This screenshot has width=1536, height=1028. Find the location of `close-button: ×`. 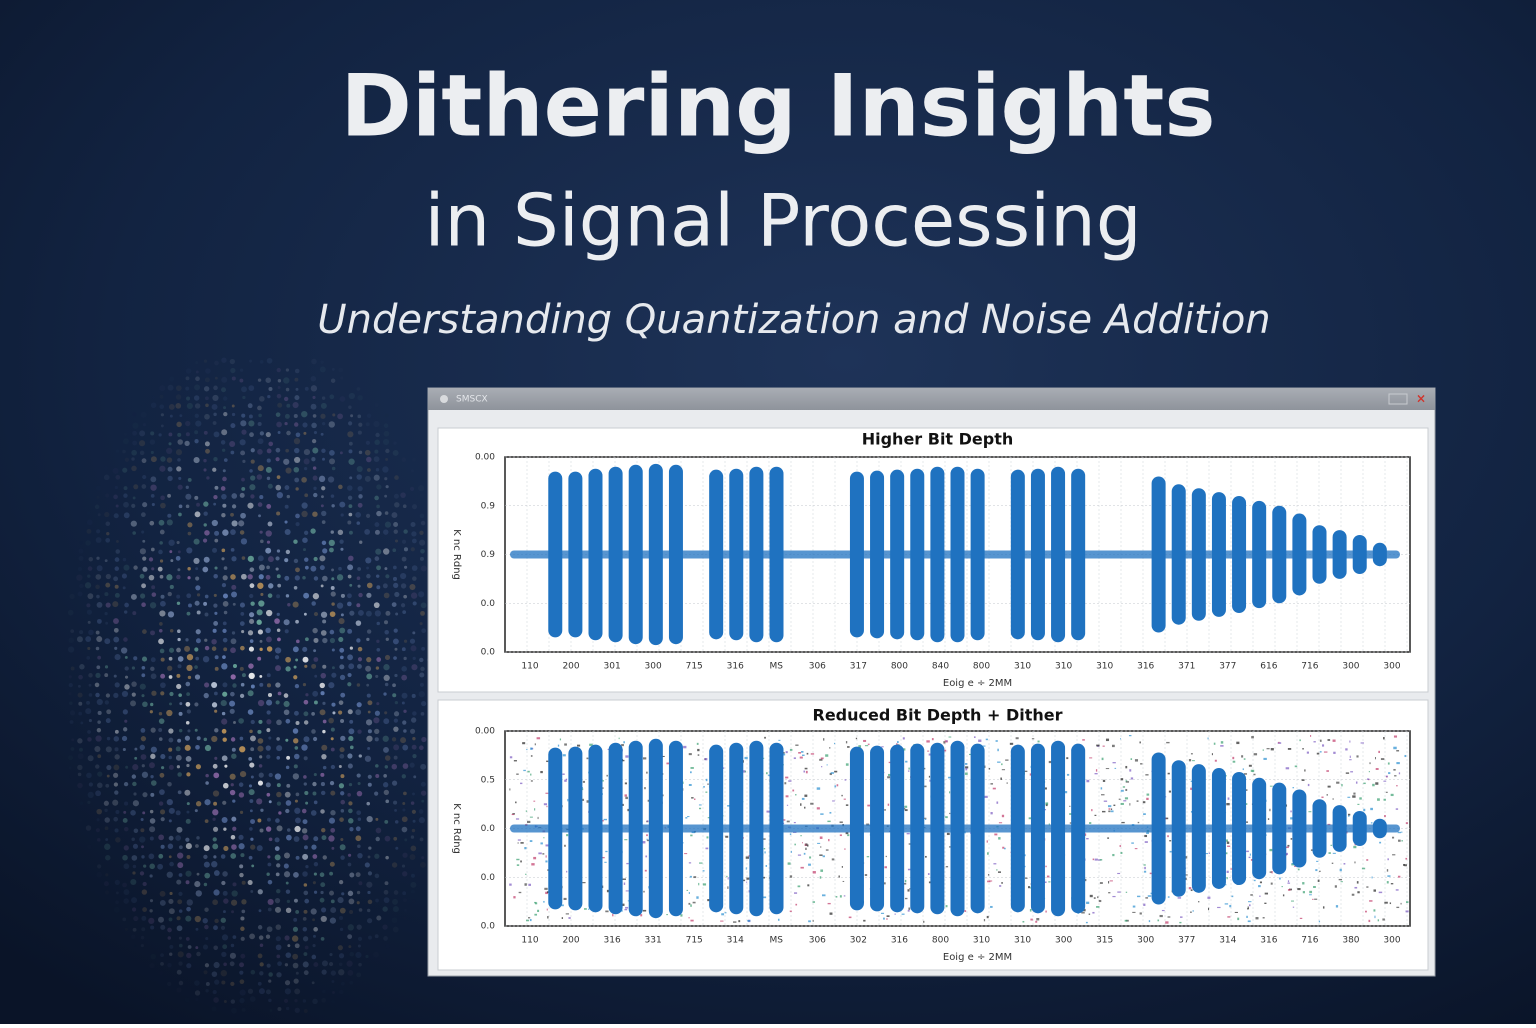

close-button: × is located at coordinates (1421, 399).